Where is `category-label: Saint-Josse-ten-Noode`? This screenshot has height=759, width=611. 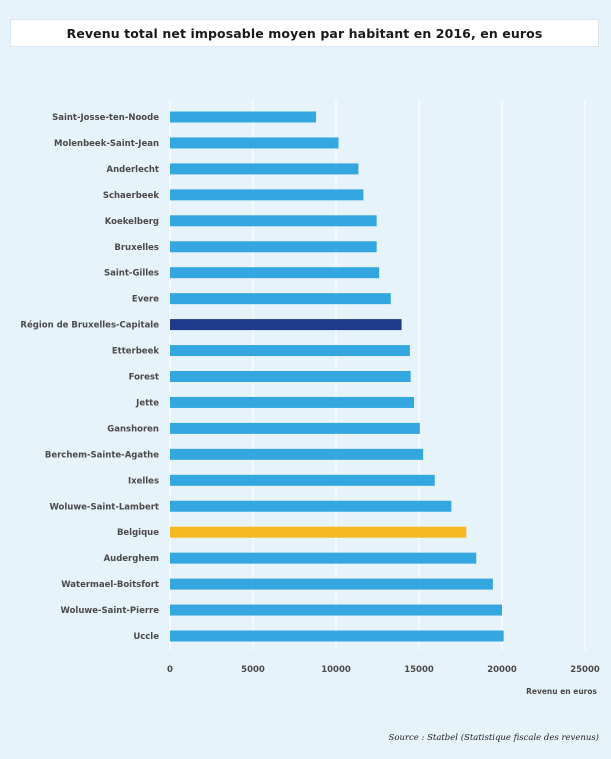 category-label: Saint-Josse-ten-Noode is located at coordinates (105, 118).